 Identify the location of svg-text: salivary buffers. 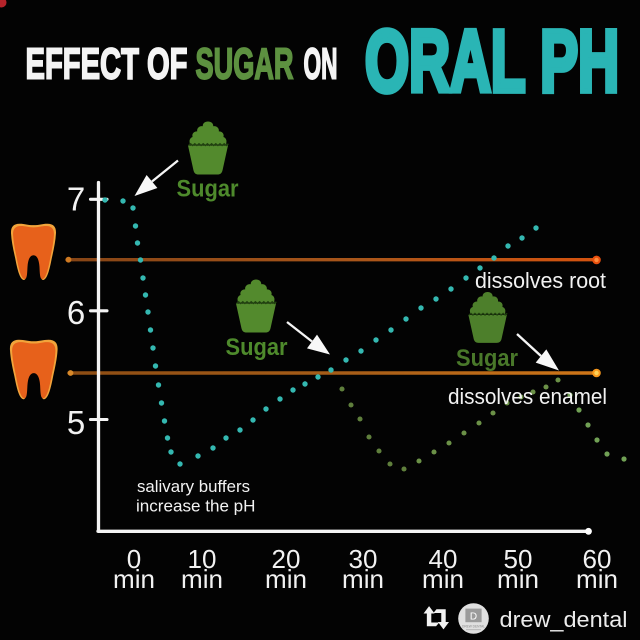
(193, 486).